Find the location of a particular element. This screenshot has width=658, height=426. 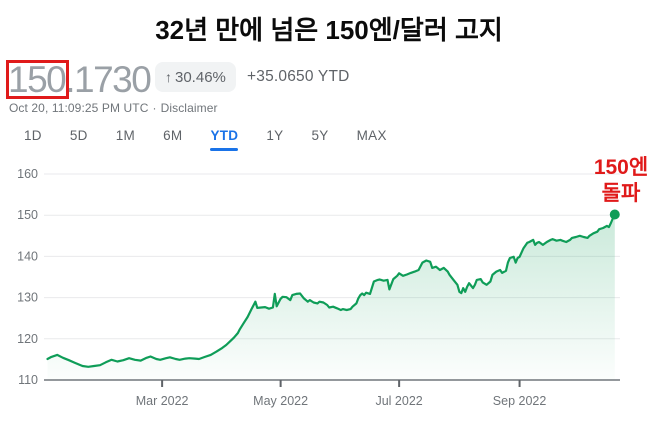

tab-max: MAX is located at coordinates (372, 136).